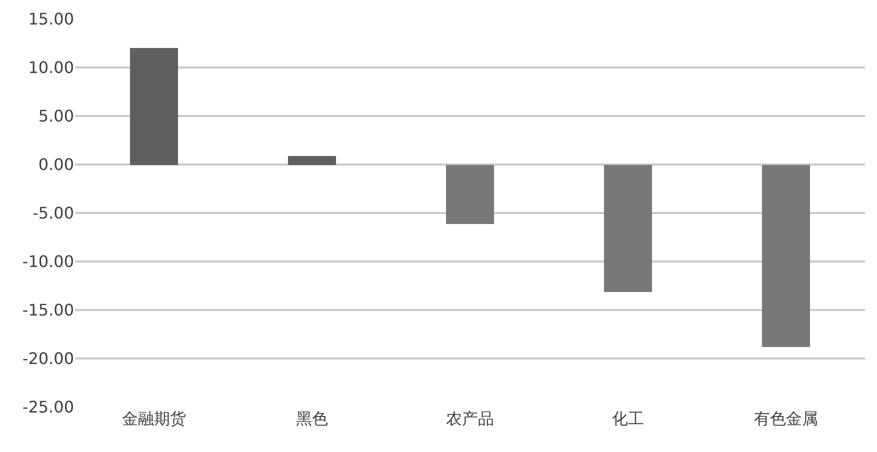 This screenshot has width=877, height=452. What do you see at coordinates (154, 418) in the screenshot?
I see `x-tick-label: 金融期货` at bounding box center [154, 418].